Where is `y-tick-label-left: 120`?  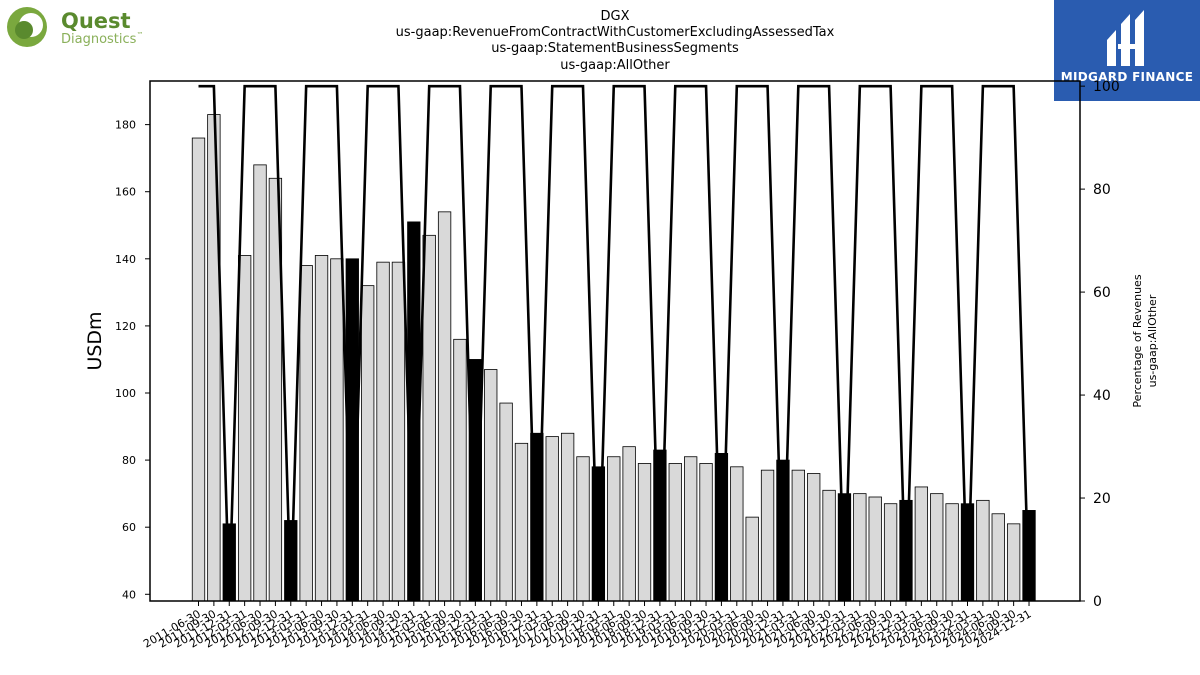
y-tick-label-left: 120 is located at coordinates (125, 326).